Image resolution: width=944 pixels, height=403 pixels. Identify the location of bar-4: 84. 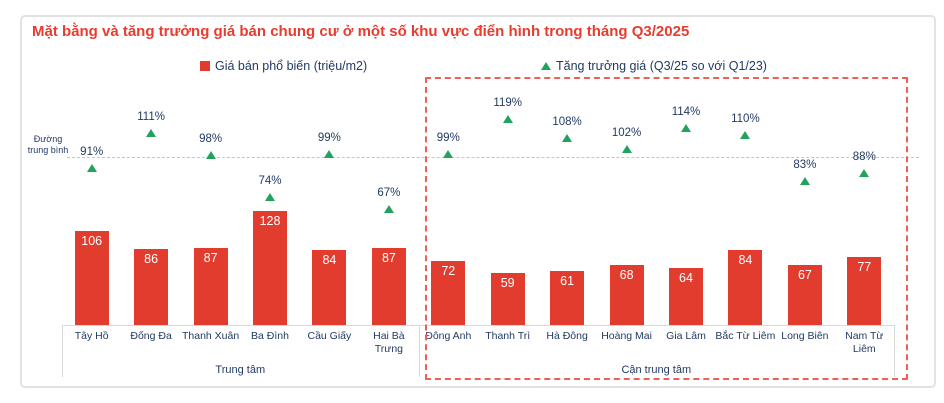
(329, 287).